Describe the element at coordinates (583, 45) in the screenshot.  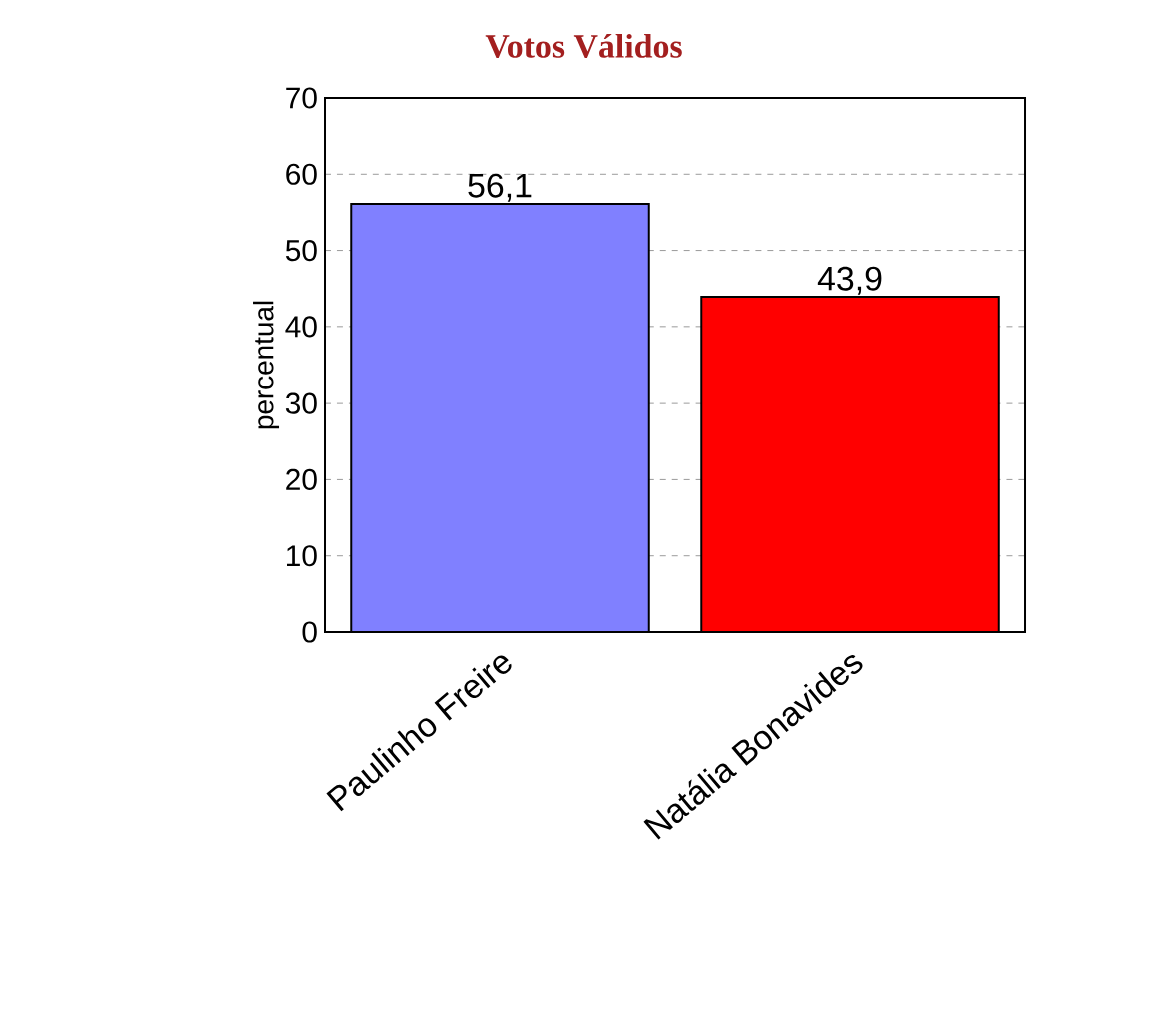
I see `chart-title: Votos Válidos` at that location.